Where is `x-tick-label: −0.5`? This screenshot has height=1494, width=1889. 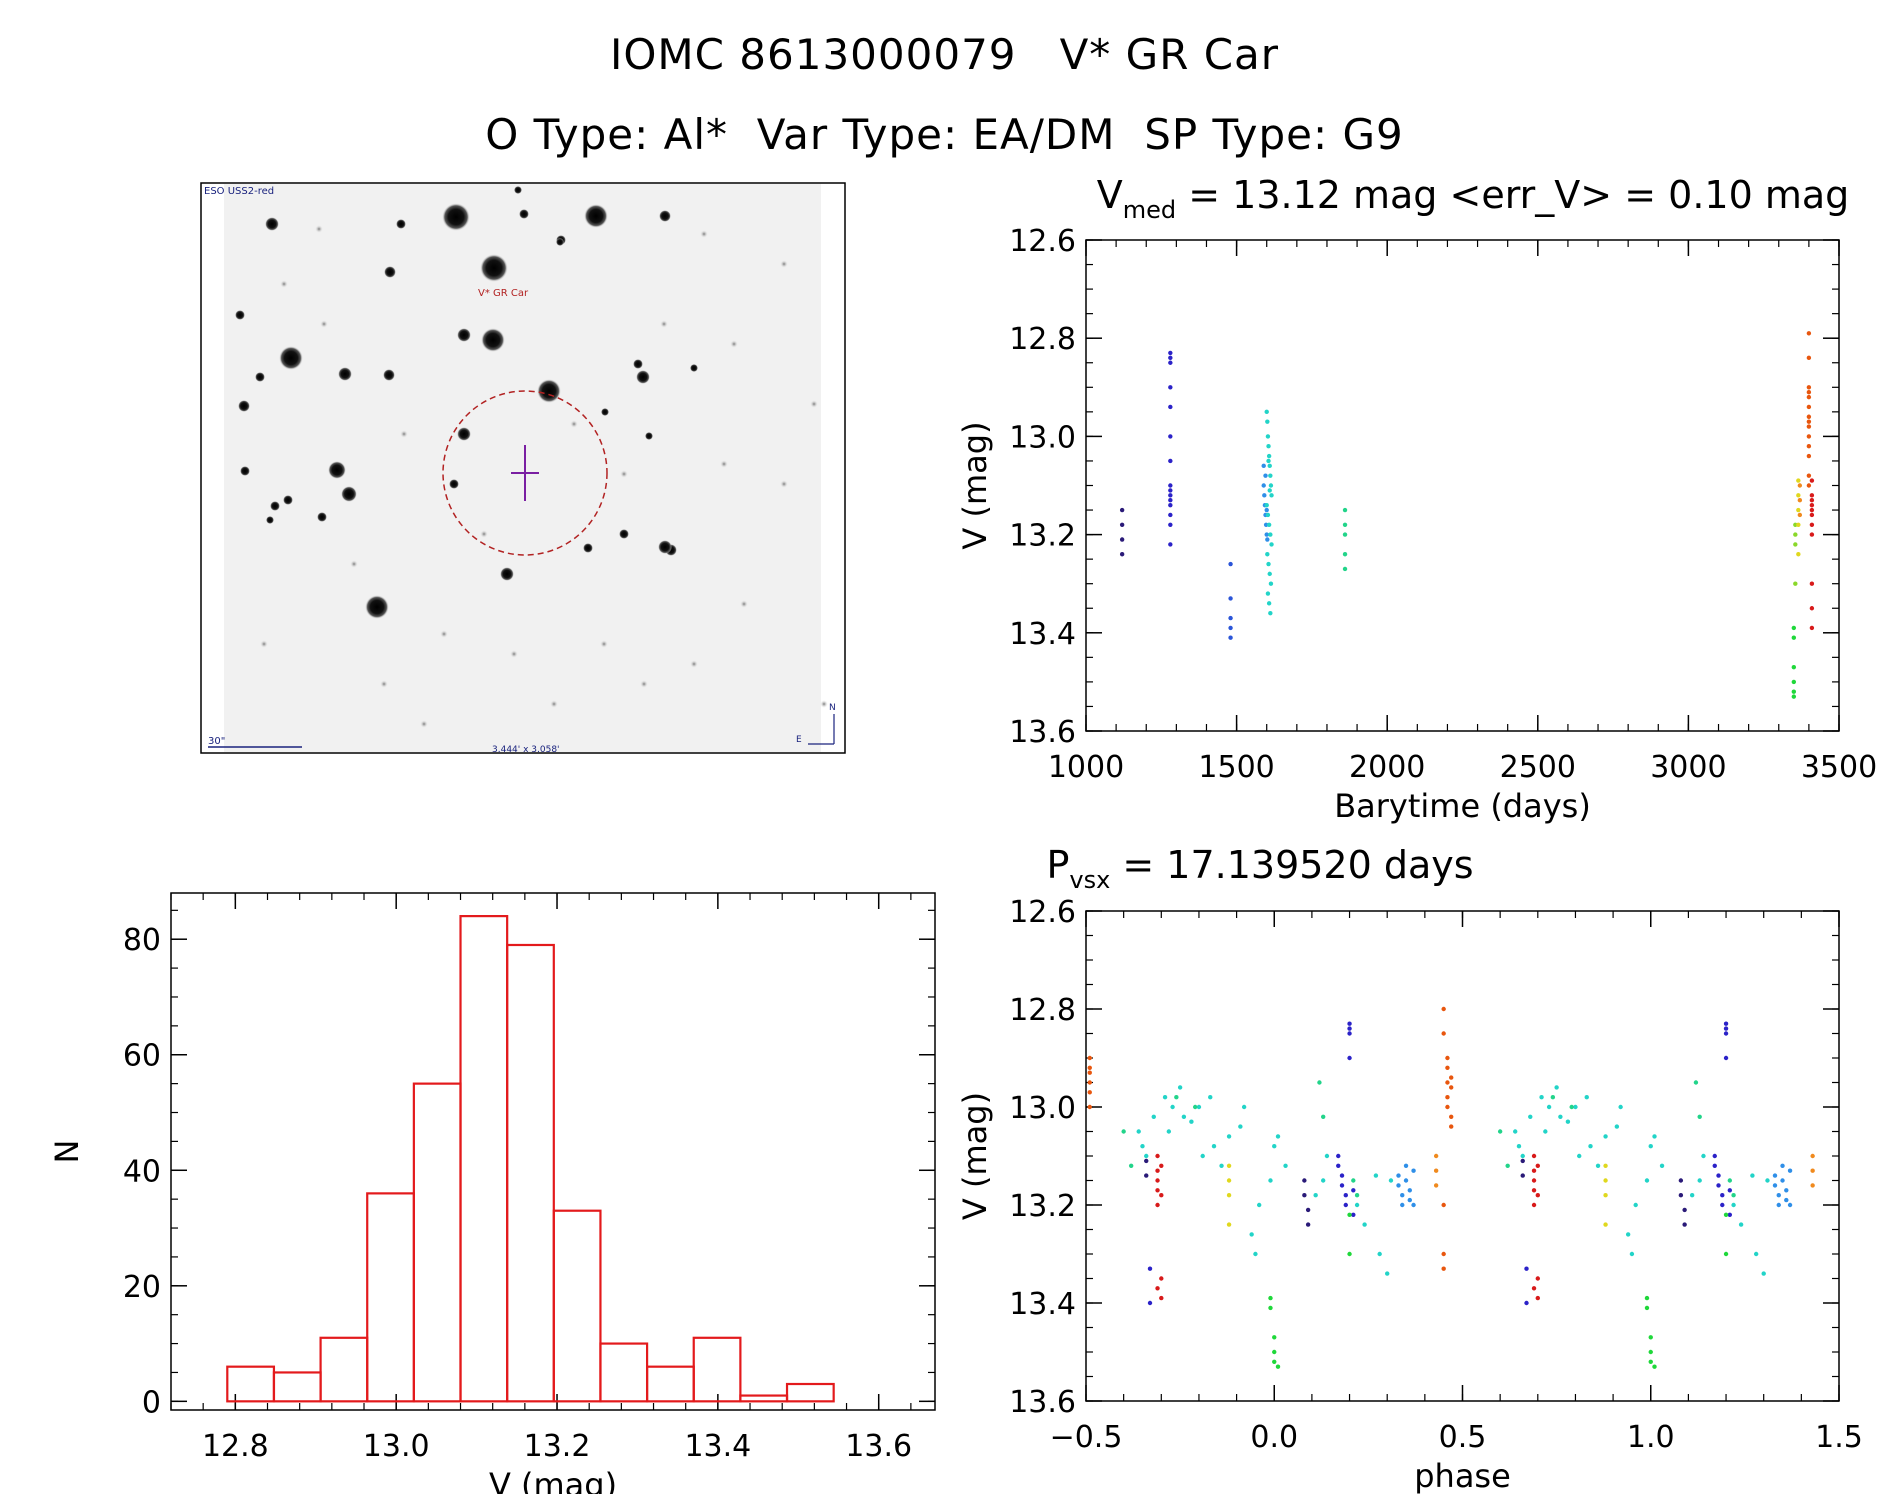
x-tick-label: −0.5 is located at coordinates (1086, 1437).